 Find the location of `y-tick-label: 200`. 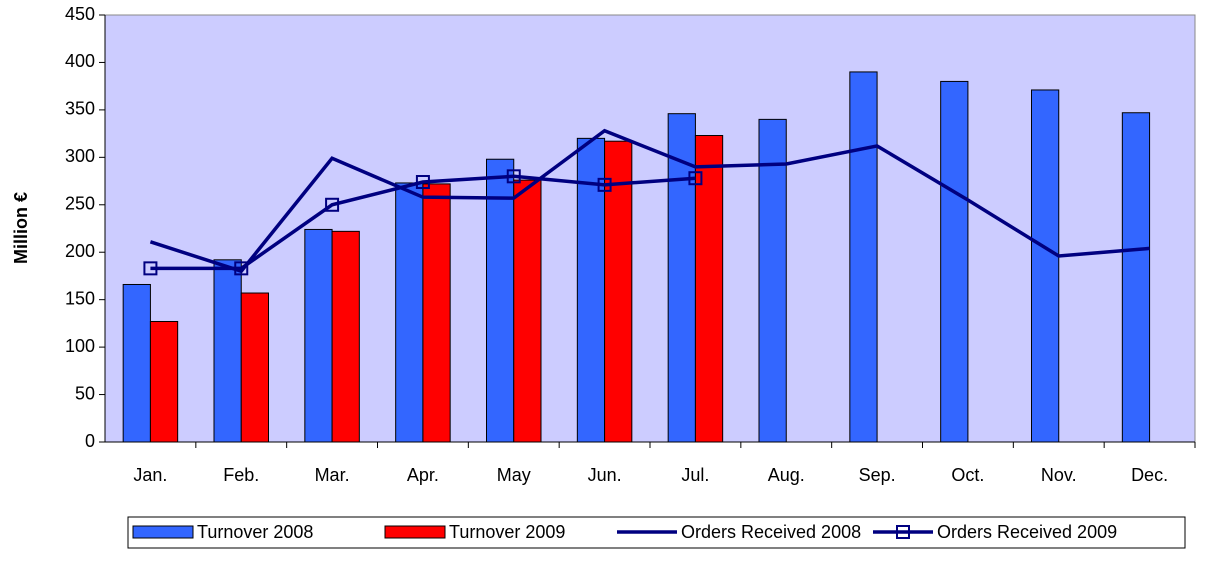

y-tick-label: 200 is located at coordinates (80, 251).